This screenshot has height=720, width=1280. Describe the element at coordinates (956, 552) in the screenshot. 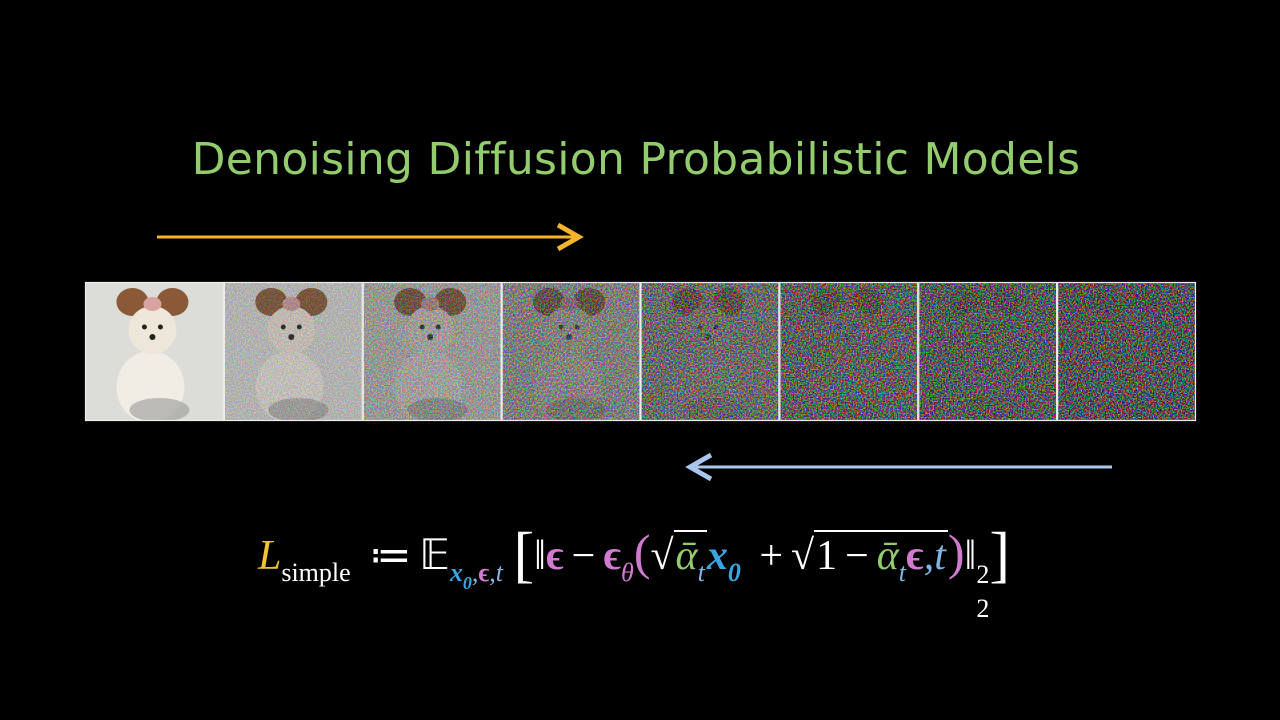

I see `paren: )` at that location.